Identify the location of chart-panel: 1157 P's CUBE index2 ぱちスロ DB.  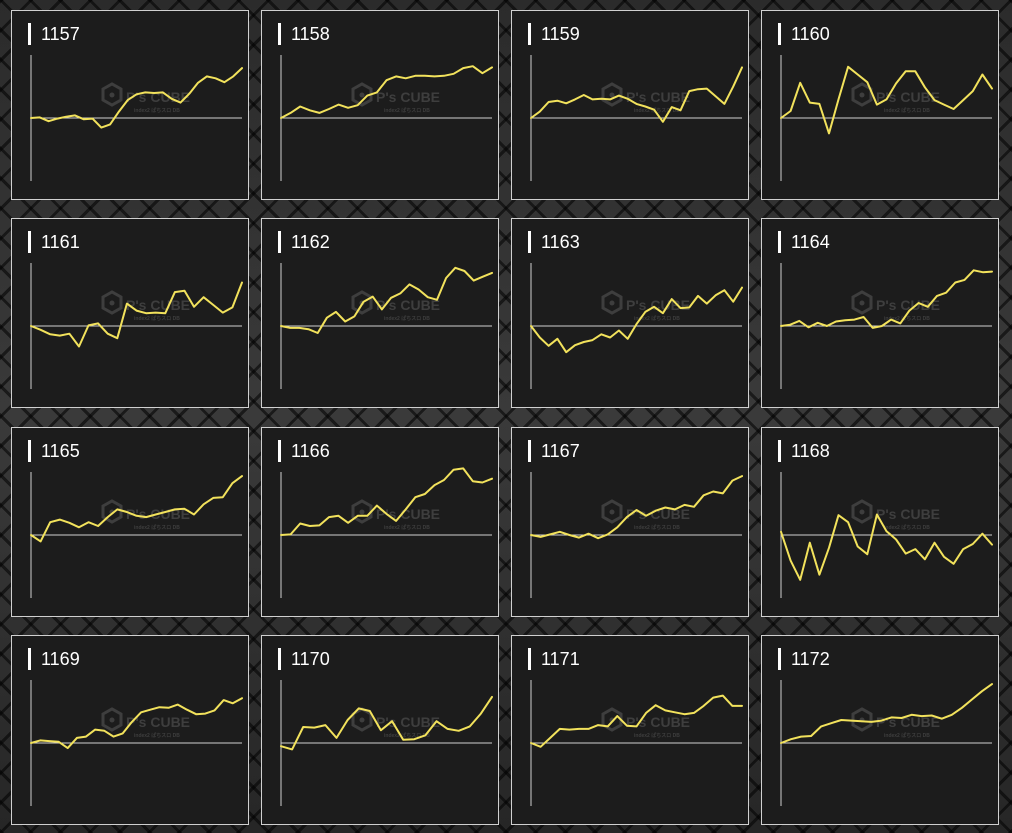
(130, 105).